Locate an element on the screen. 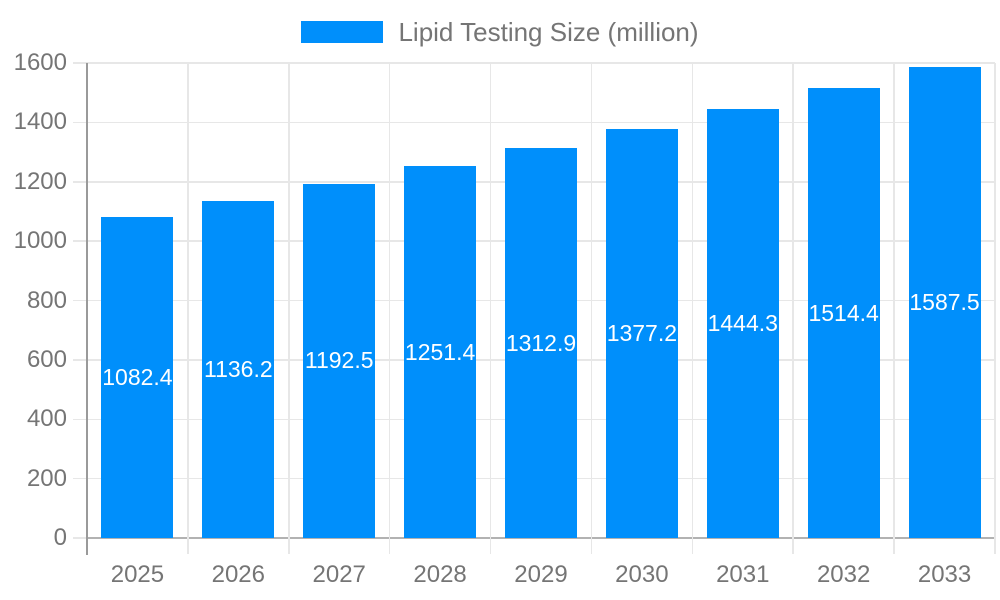 The height and width of the screenshot is (600, 1000). bar-value-label: 1444.3 is located at coordinates (742, 323).